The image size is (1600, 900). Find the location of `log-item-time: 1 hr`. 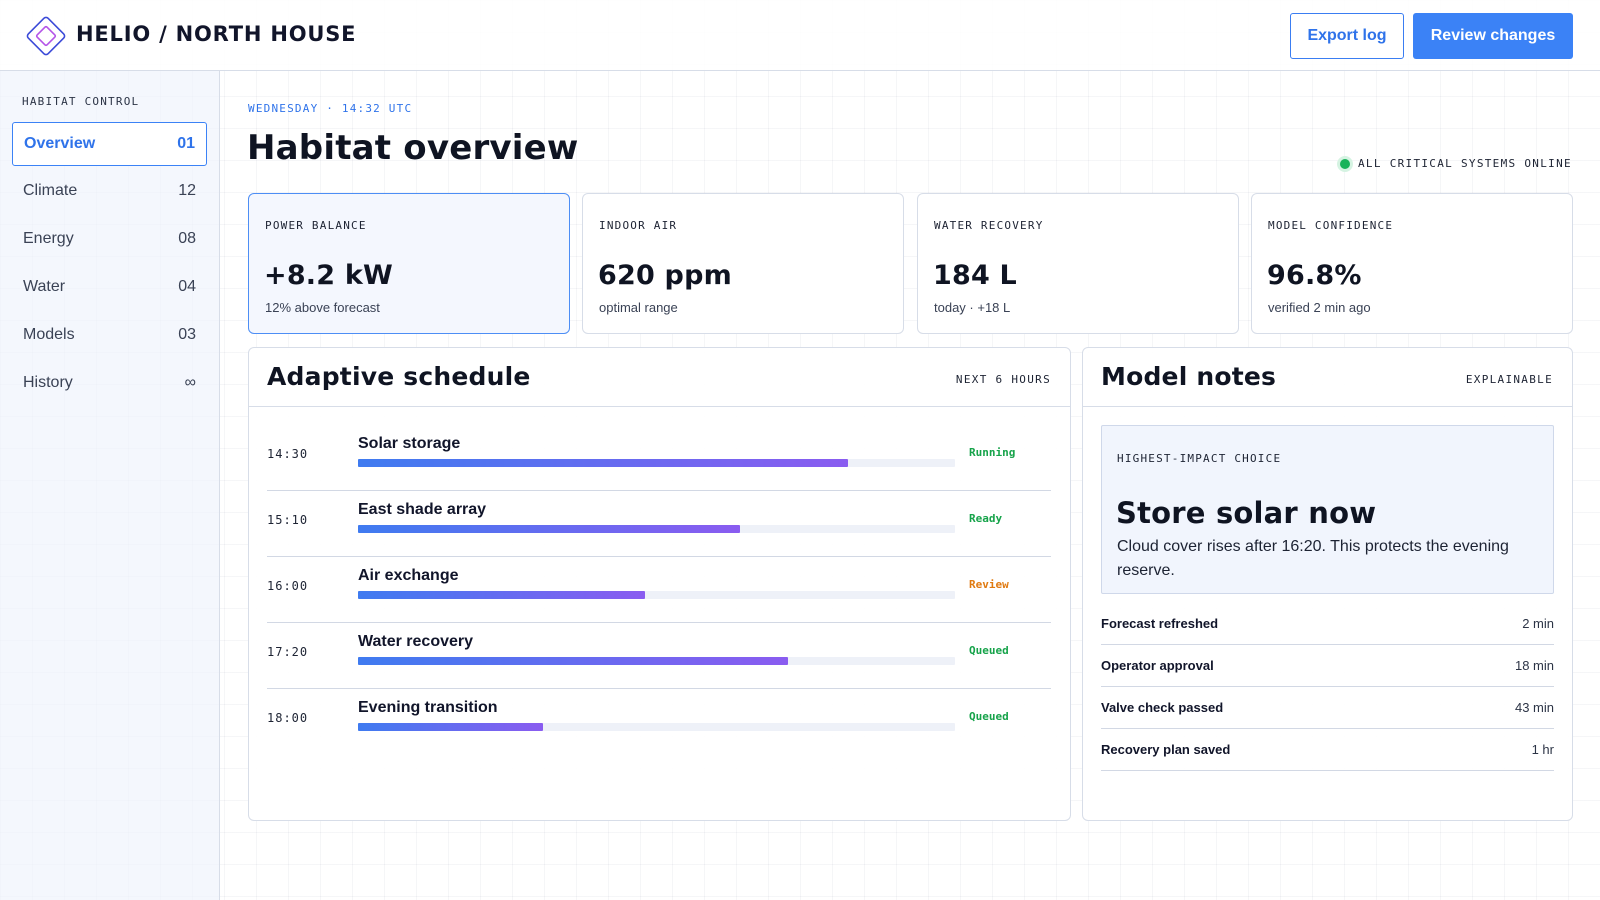

log-item-time: 1 hr is located at coordinates (1542, 749).